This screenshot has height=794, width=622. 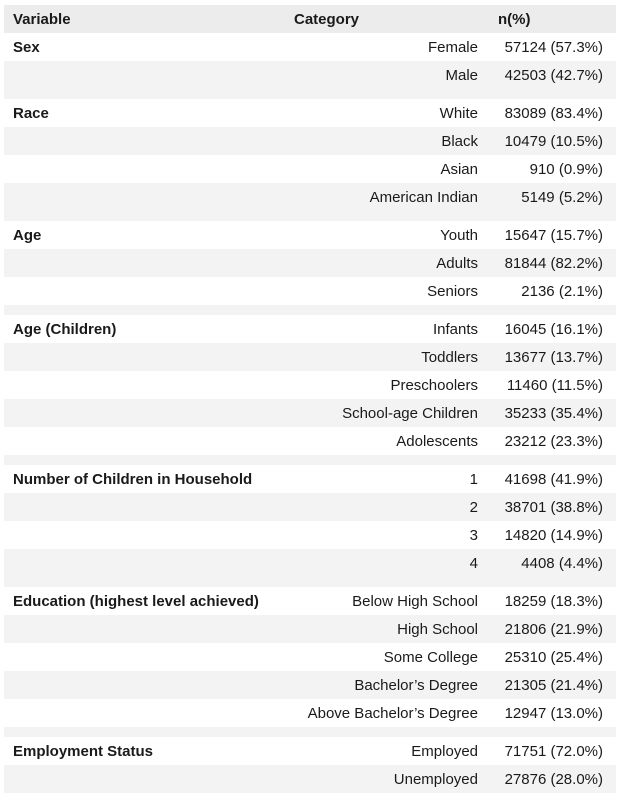 What do you see at coordinates (415, 601) in the screenshot?
I see `category-cell: Below High School` at bounding box center [415, 601].